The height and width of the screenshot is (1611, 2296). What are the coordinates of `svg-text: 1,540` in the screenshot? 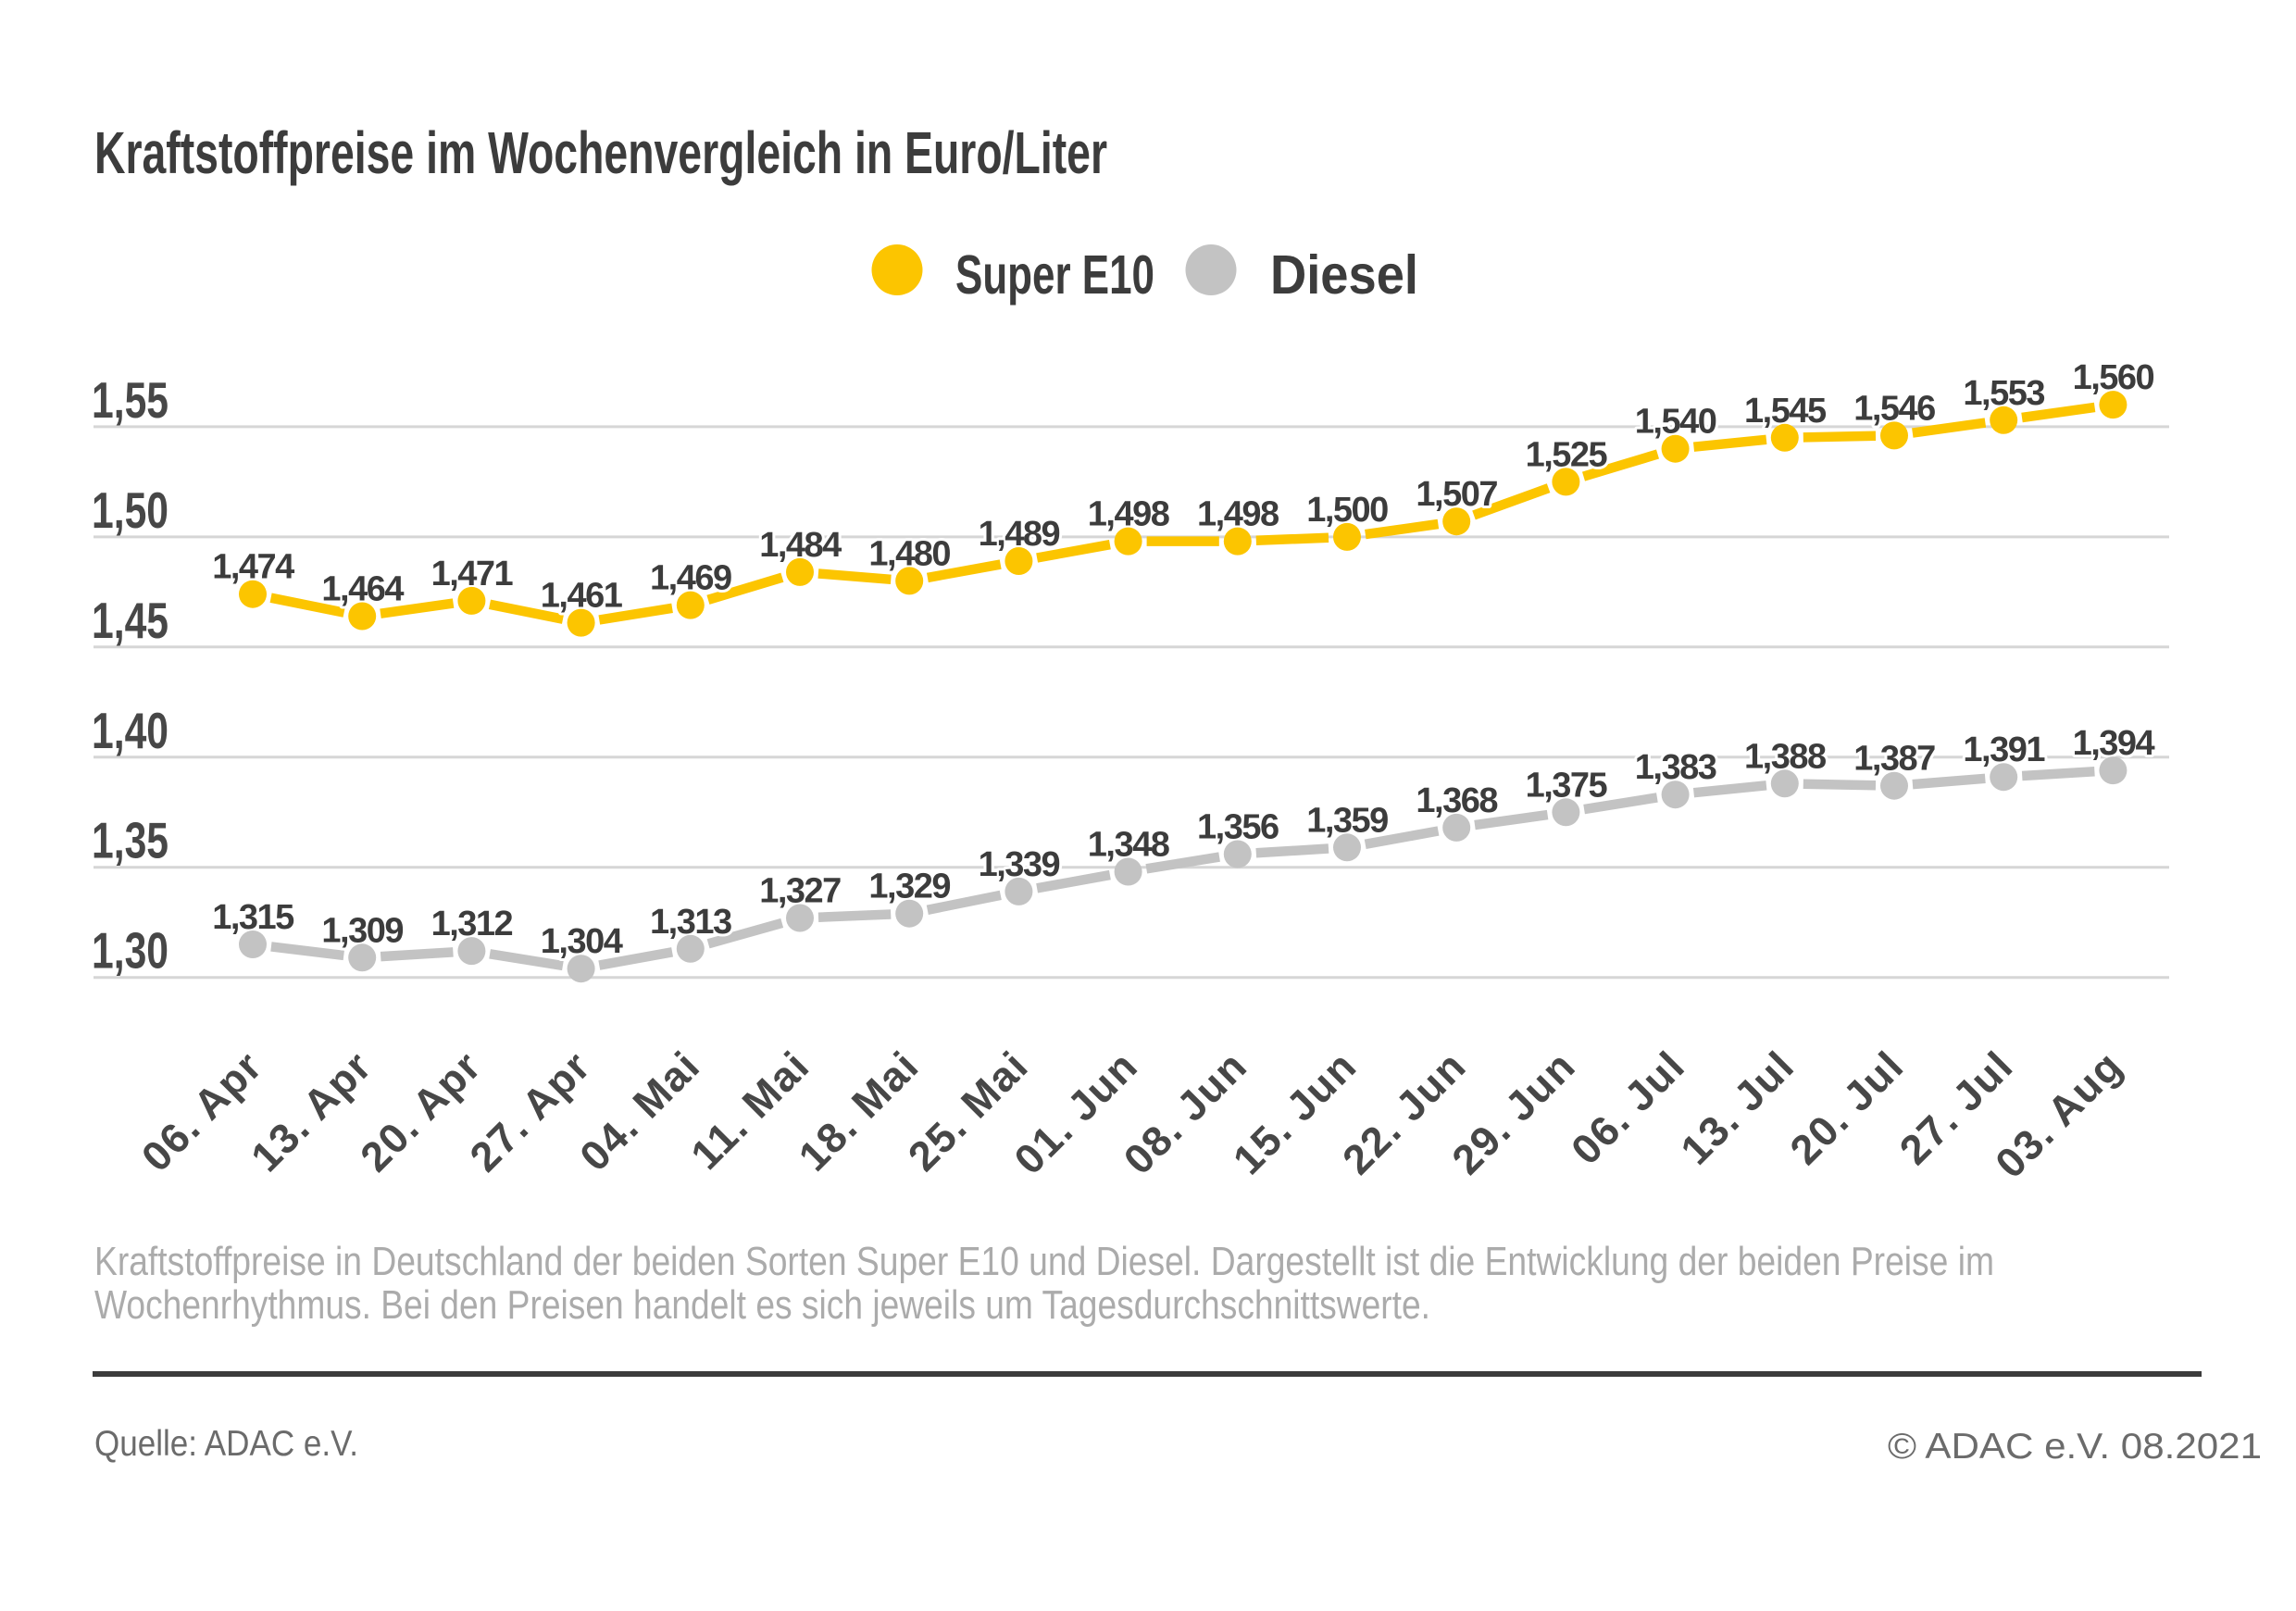 It's located at (1675, 422).